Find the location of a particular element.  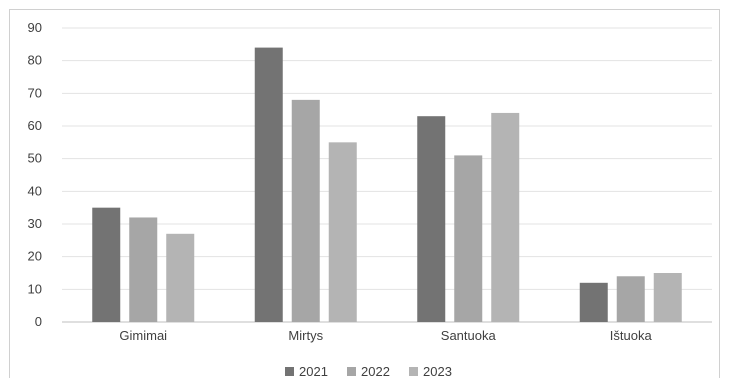

bar-2023-ištuoka is located at coordinates (667, 297).